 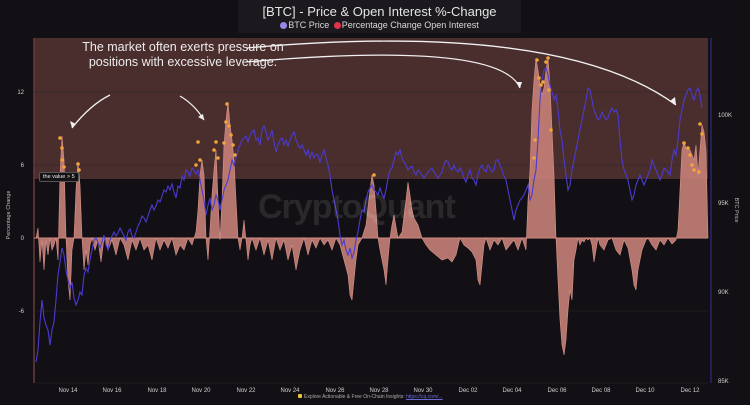 What do you see at coordinates (68, 391) in the screenshot?
I see `svg-text: Nov 14` at bounding box center [68, 391].